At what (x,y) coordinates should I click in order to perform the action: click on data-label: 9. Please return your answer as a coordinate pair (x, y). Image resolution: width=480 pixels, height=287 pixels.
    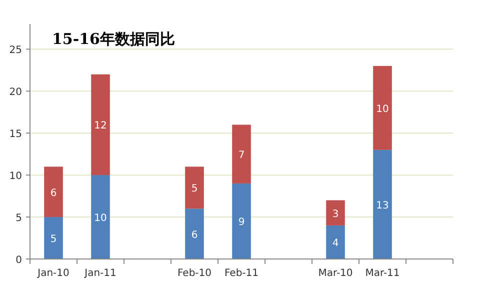
    Looking at the image, I should click on (241, 222).